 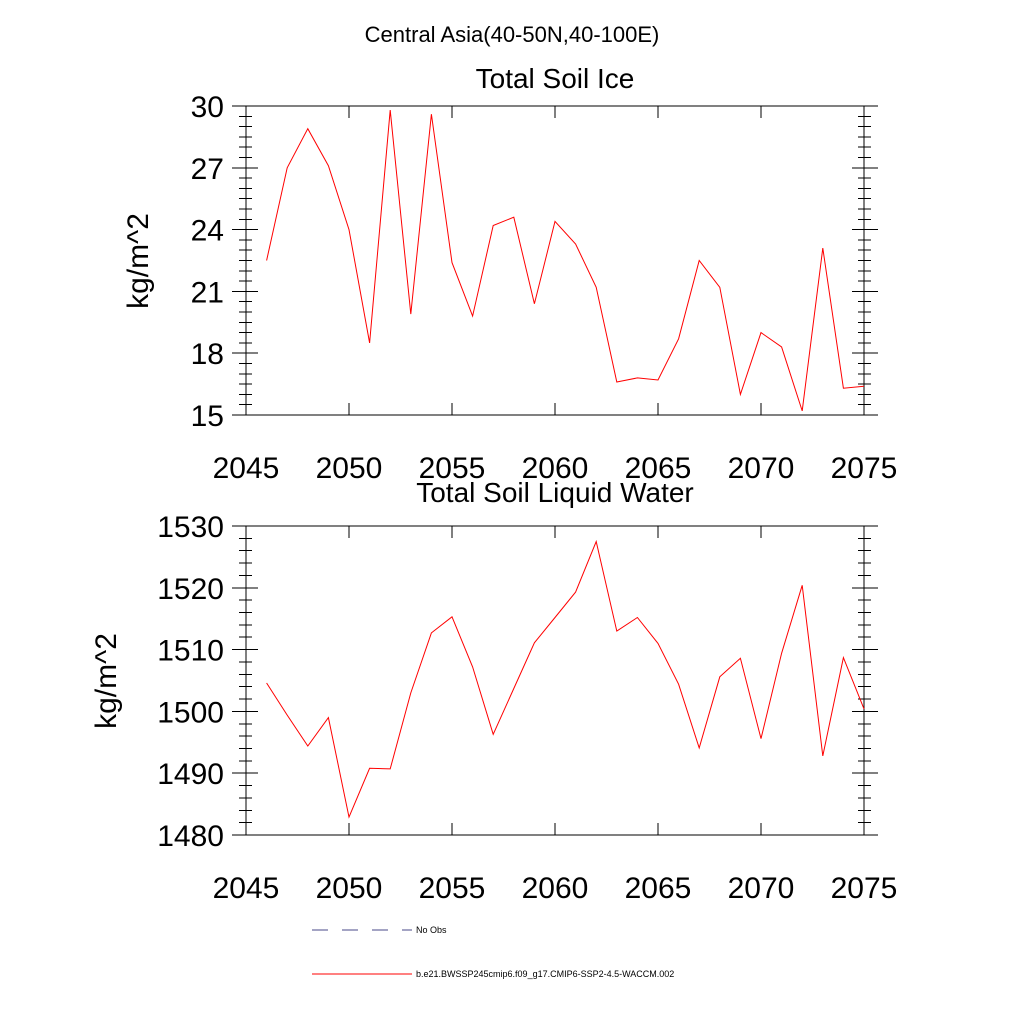 What do you see at coordinates (555, 492) in the screenshot?
I see `chart-title: Total Soil Liquid Water` at bounding box center [555, 492].